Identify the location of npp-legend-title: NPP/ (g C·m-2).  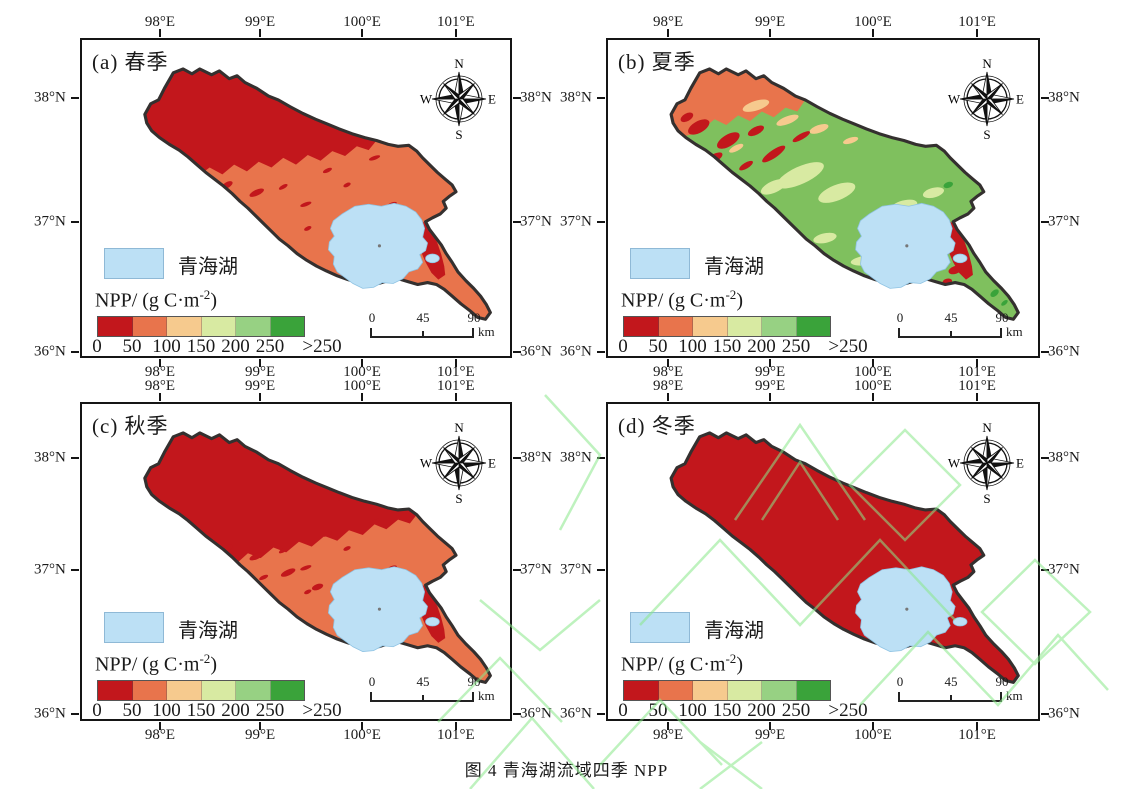
(156, 664).